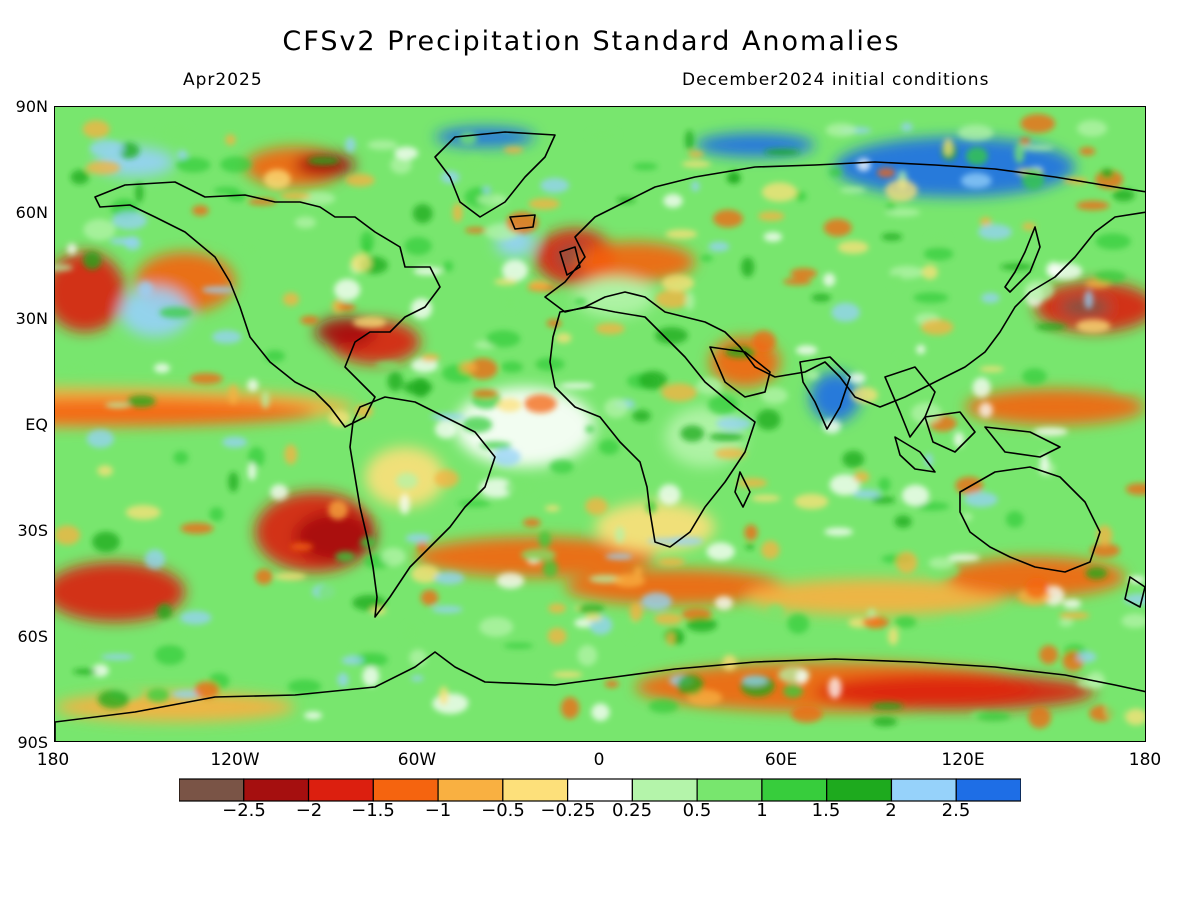  Describe the element at coordinates (1022, 442) in the screenshot. I see `coastline-new-guinea` at that location.